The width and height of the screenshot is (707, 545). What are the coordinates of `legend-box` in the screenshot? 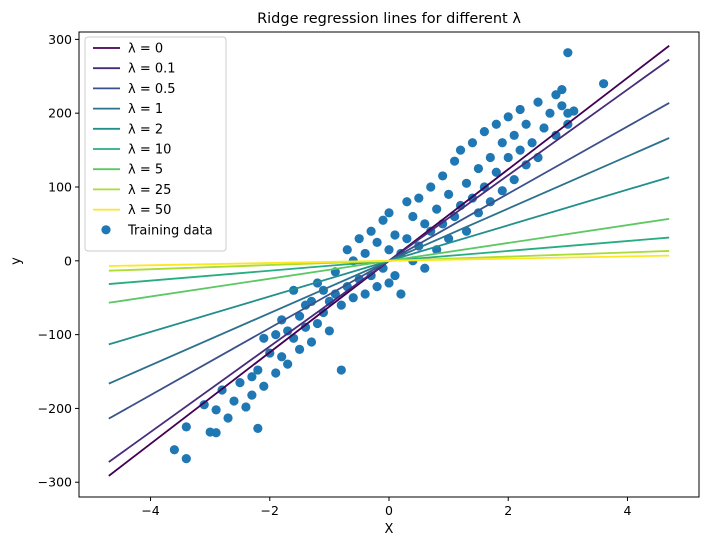 It's located at (155, 144).